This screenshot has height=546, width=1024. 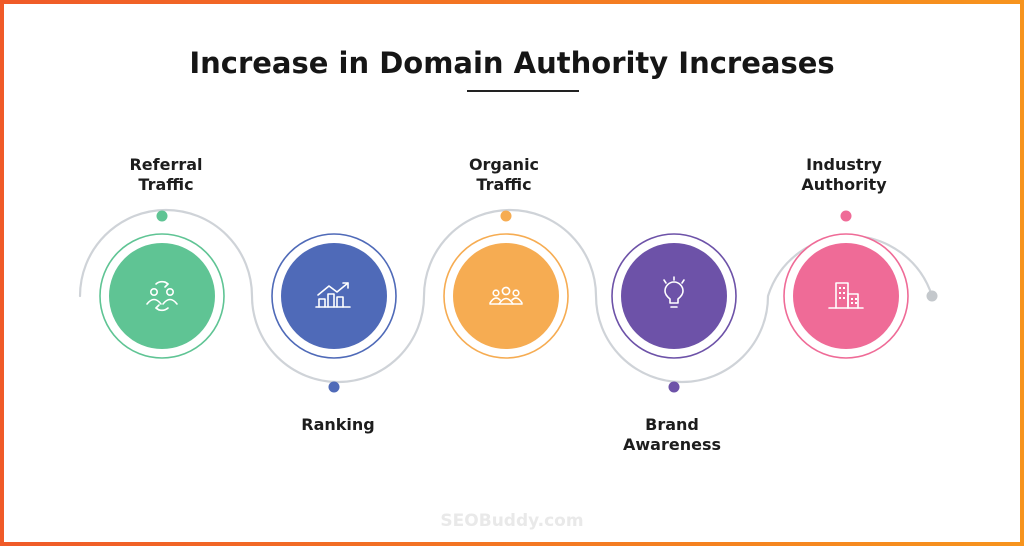 What do you see at coordinates (512, 63) in the screenshot?
I see `page-title: Increase in Domain Authority Increases` at bounding box center [512, 63].